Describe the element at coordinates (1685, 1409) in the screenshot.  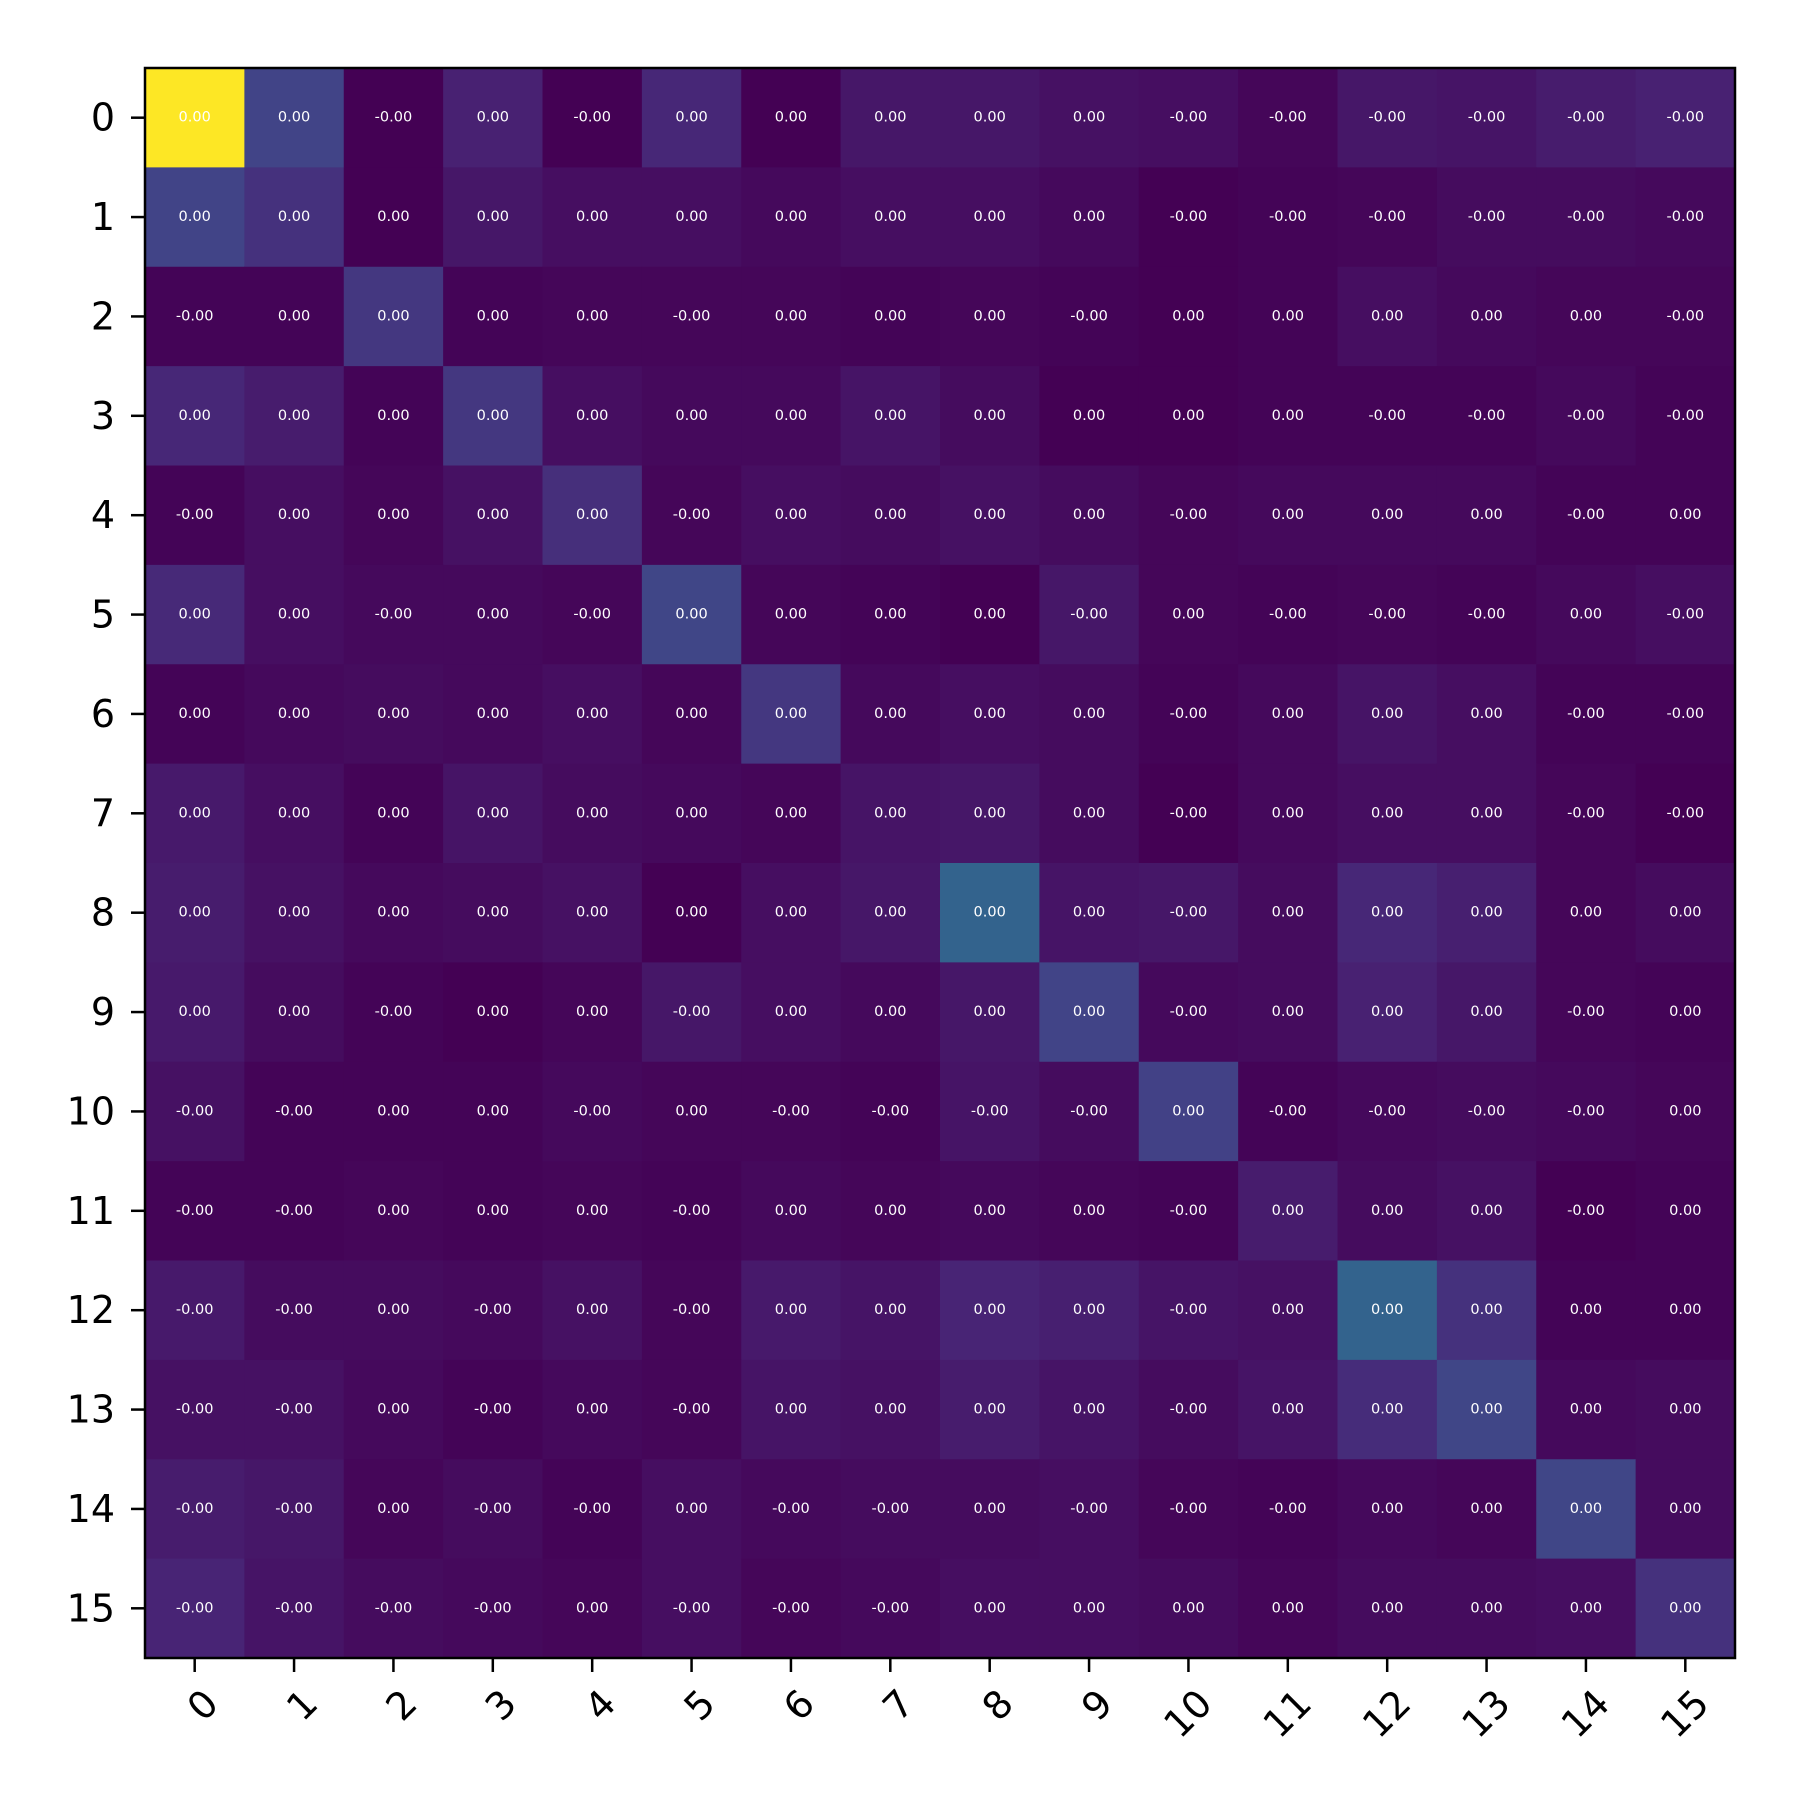
I see `heatmap-cell-r13-c15` at that location.